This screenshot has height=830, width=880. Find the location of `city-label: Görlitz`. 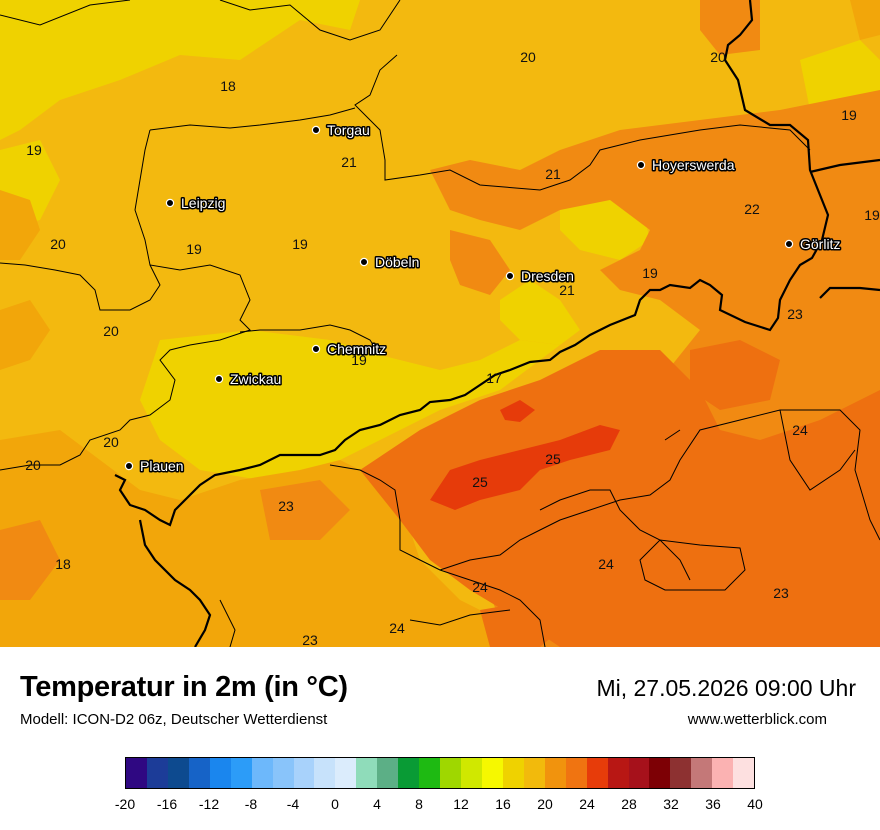

city-label: Görlitz is located at coordinates (820, 244).